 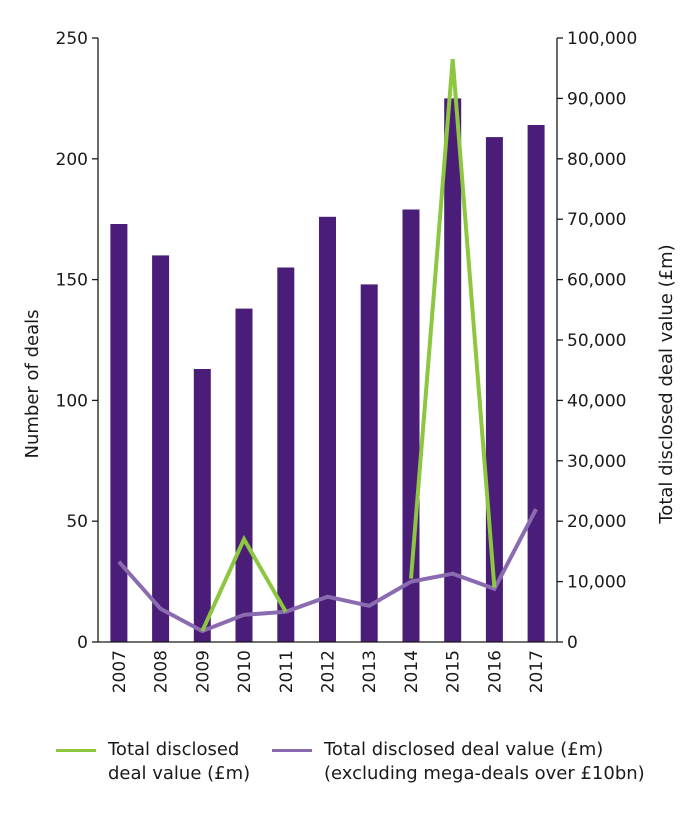 What do you see at coordinates (537, 671) in the screenshot?
I see `x-tick-label: 2017` at bounding box center [537, 671].